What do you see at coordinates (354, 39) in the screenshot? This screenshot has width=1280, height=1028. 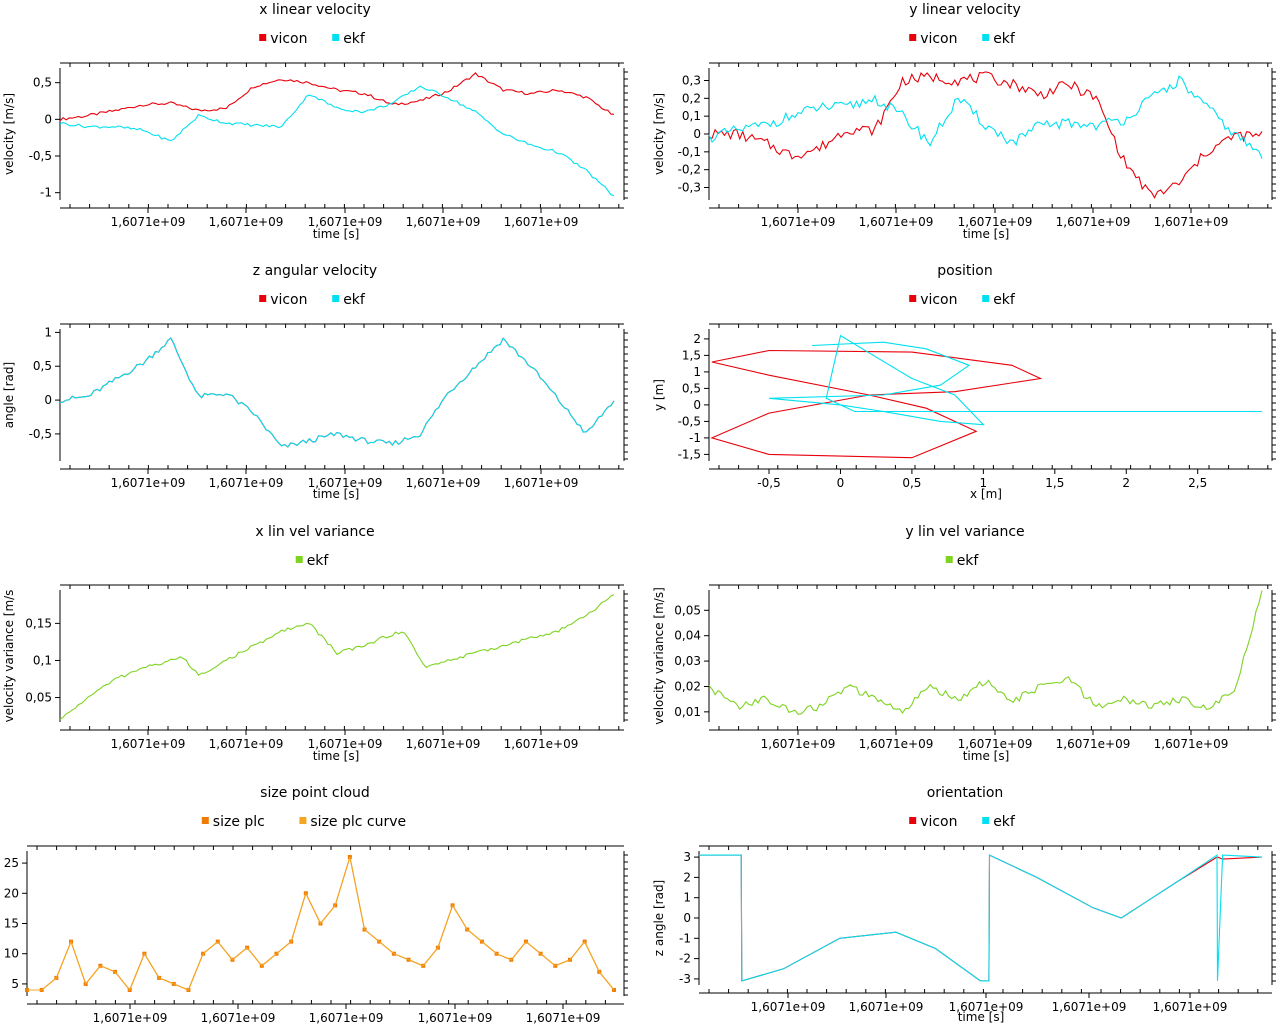 I see `x-linear-velocity-legend-label: ekf` at bounding box center [354, 39].